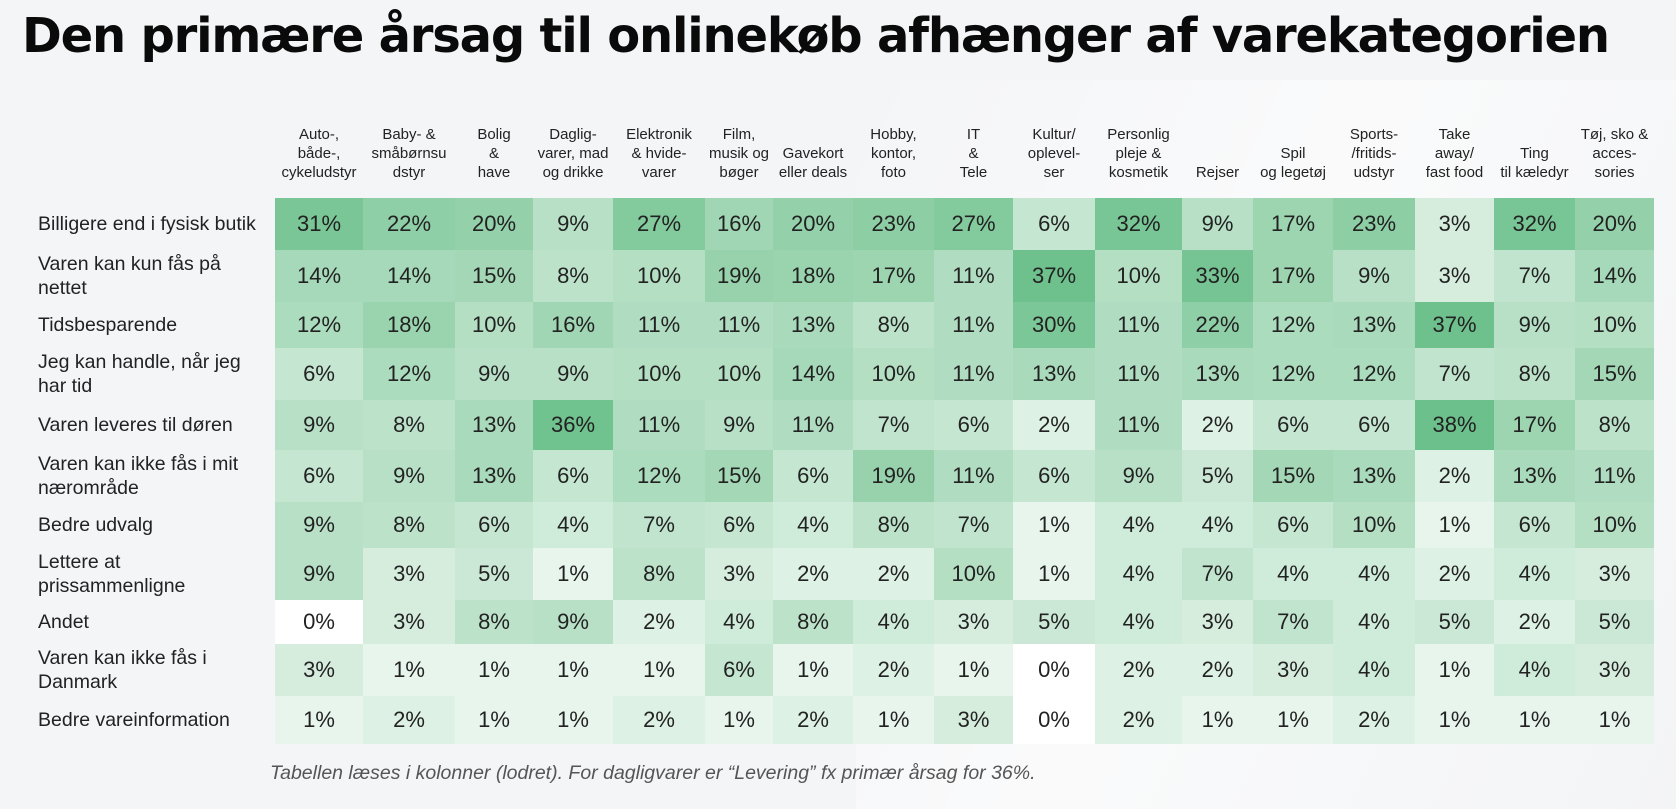 The image size is (1676, 809). Describe the element at coordinates (494, 153) in the screenshot. I see `column-header: Bolig & have` at that location.